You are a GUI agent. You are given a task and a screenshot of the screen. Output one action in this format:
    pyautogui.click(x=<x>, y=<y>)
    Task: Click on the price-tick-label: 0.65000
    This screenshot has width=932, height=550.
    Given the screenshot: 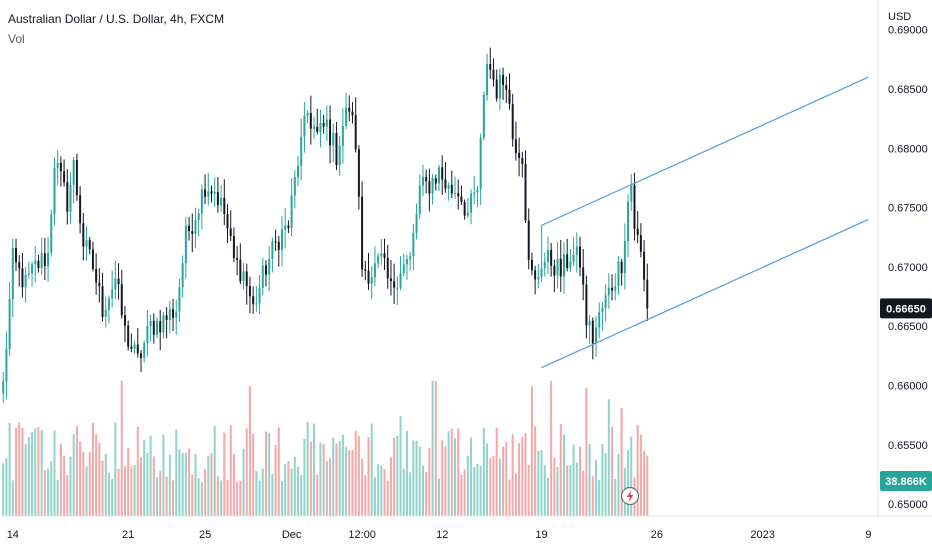 What is the action you would take?
    pyautogui.click(x=908, y=505)
    